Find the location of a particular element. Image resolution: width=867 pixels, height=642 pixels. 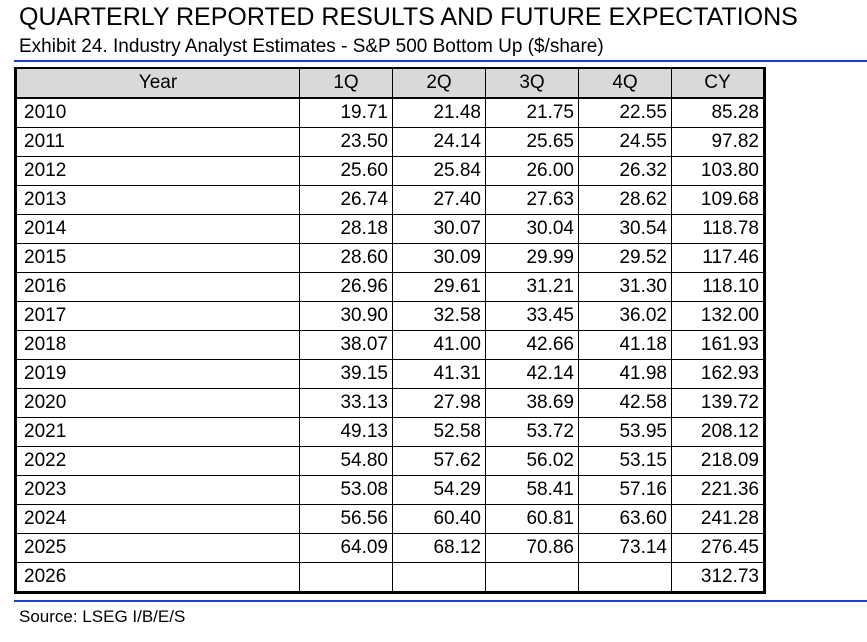

cell-1q: 38.07 is located at coordinates (346, 345).